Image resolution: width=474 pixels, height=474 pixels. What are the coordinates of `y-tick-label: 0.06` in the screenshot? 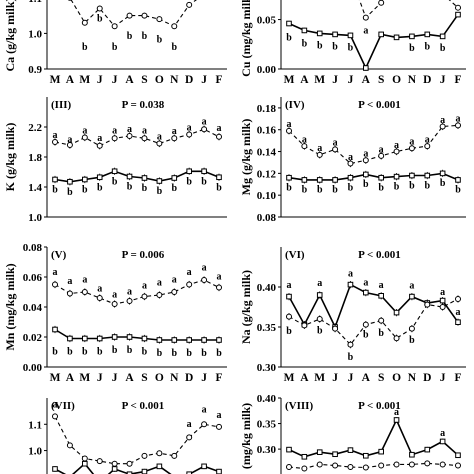 It's located at (33, 278).